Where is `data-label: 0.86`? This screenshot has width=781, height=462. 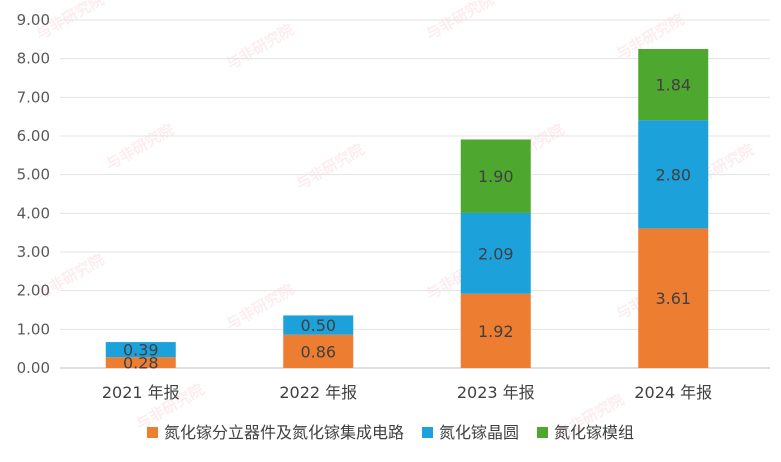 data-label: 0.86 is located at coordinates (318, 351).